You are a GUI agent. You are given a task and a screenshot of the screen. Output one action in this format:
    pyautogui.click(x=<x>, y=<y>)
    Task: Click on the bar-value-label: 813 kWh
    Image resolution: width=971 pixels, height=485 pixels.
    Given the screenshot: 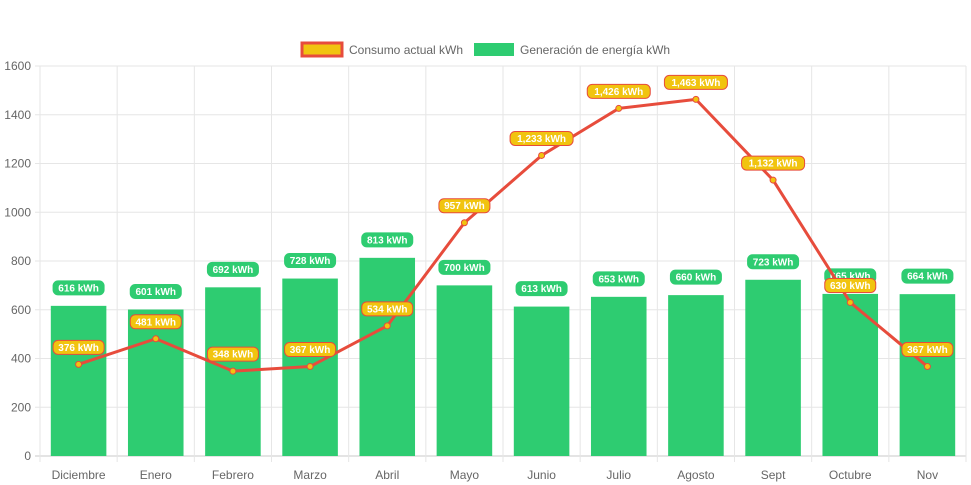 What is the action you would take?
    pyautogui.click(x=387, y=240)
    